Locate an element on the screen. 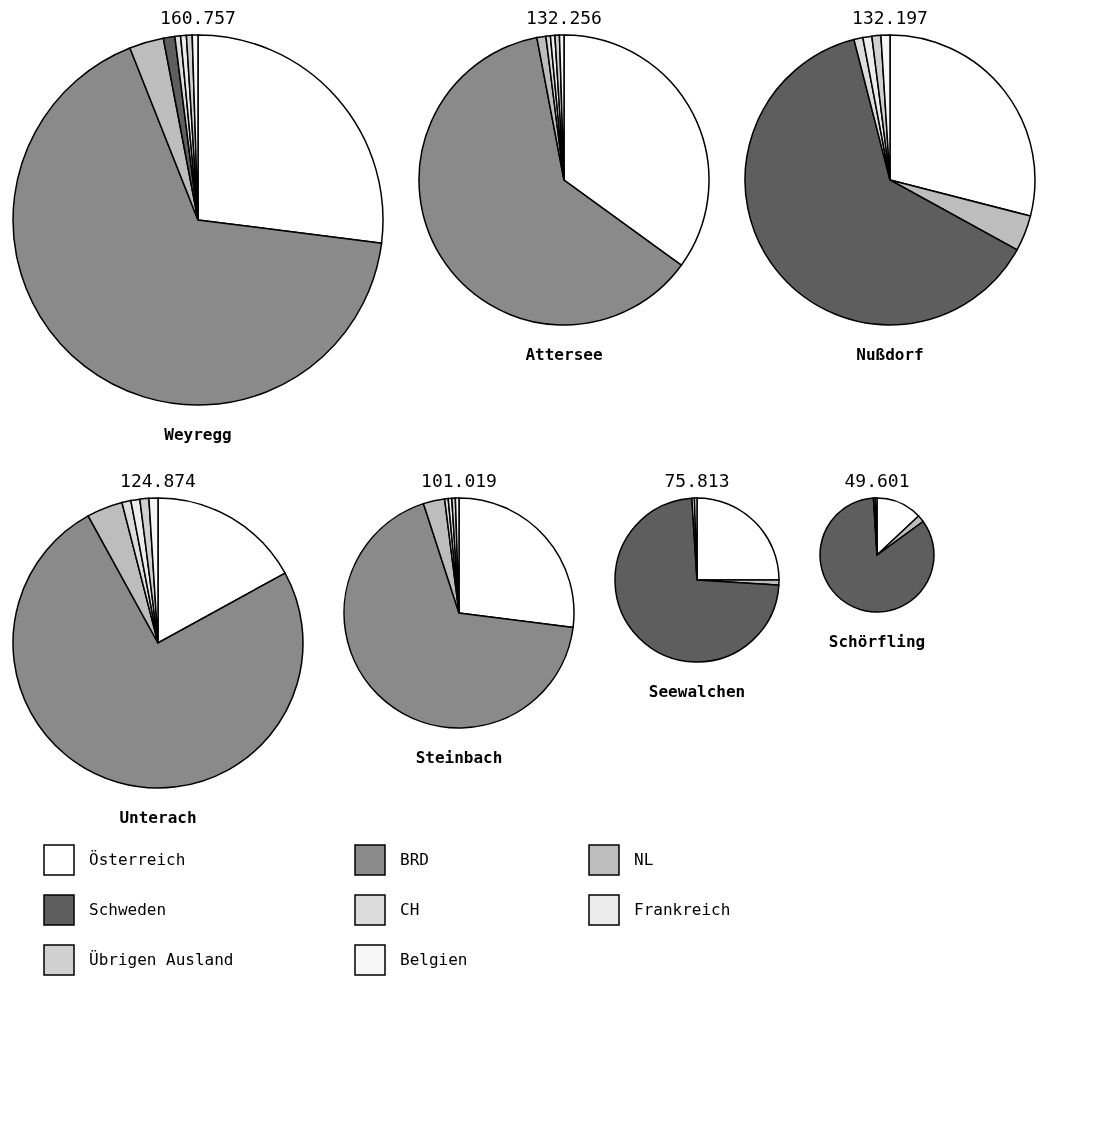 Image resolution: width=1098 pixels, height=1135 pixels. text: Seewalchen is located at coordinates (697, 691).